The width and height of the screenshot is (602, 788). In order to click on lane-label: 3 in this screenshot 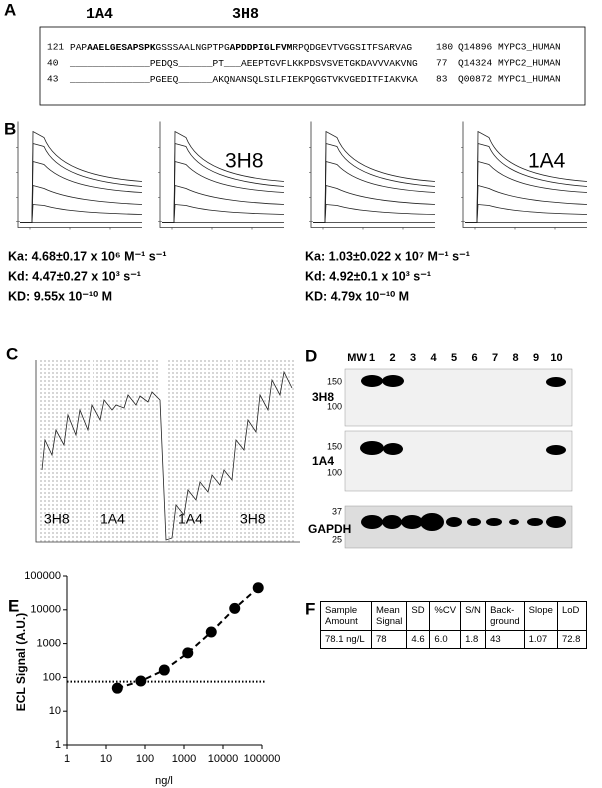, I will do `click(413, 358)`.